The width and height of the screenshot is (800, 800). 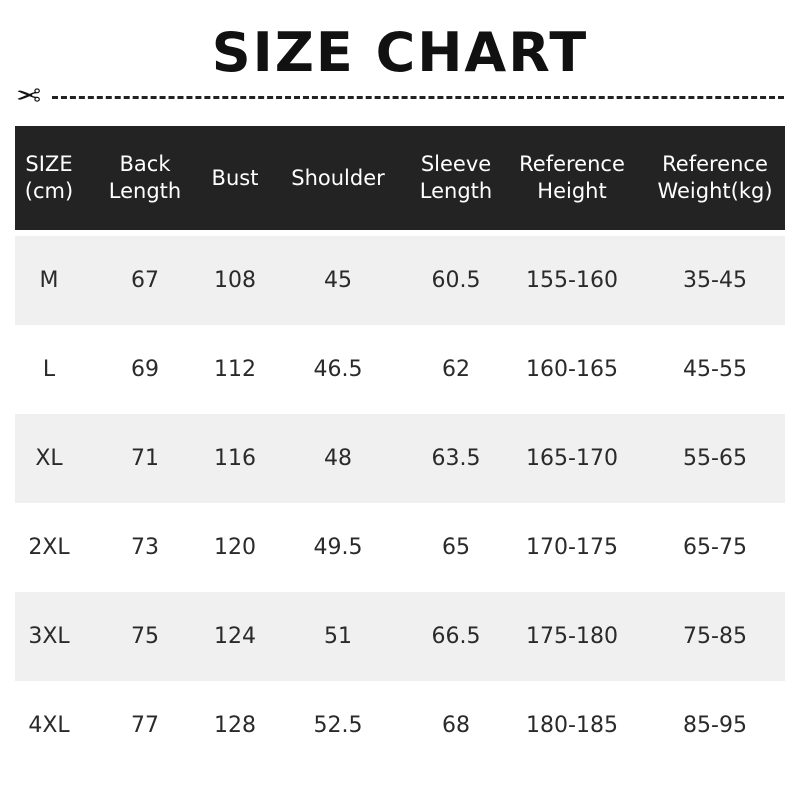 I want to click on table-cell: XL, so click(x=49, y=458).